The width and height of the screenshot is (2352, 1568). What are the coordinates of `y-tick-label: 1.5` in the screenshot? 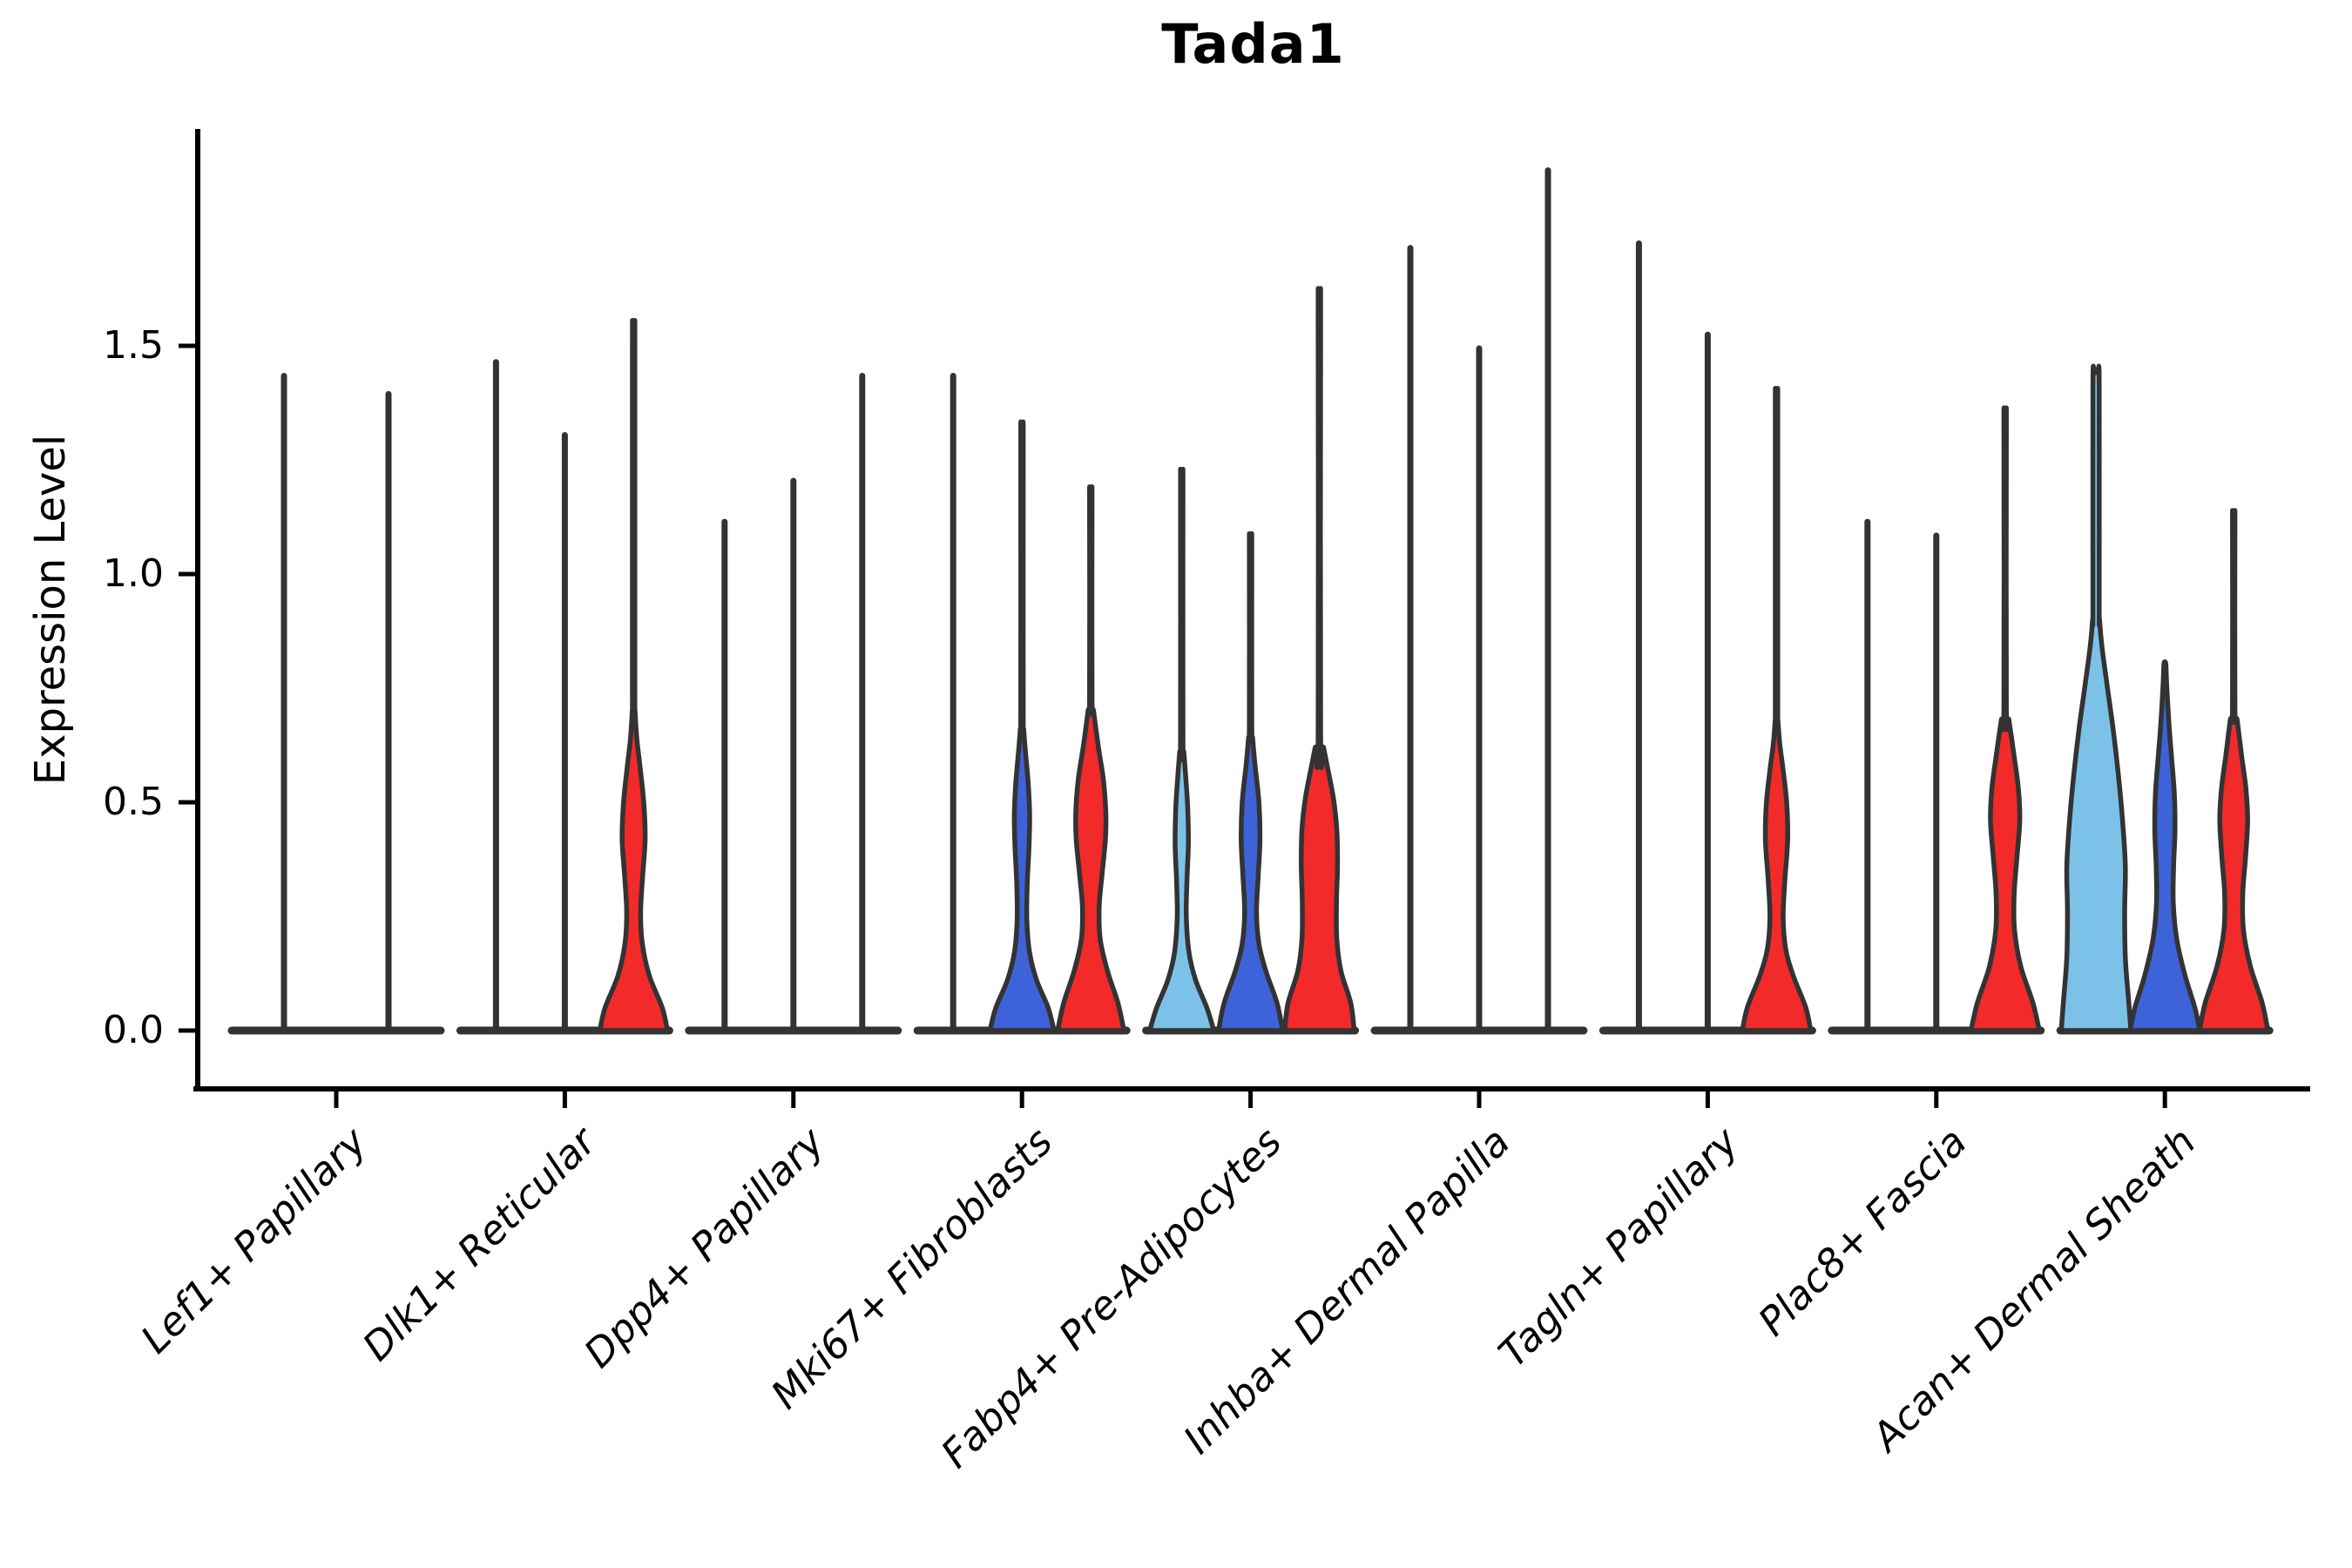 It's located at (134, 346).